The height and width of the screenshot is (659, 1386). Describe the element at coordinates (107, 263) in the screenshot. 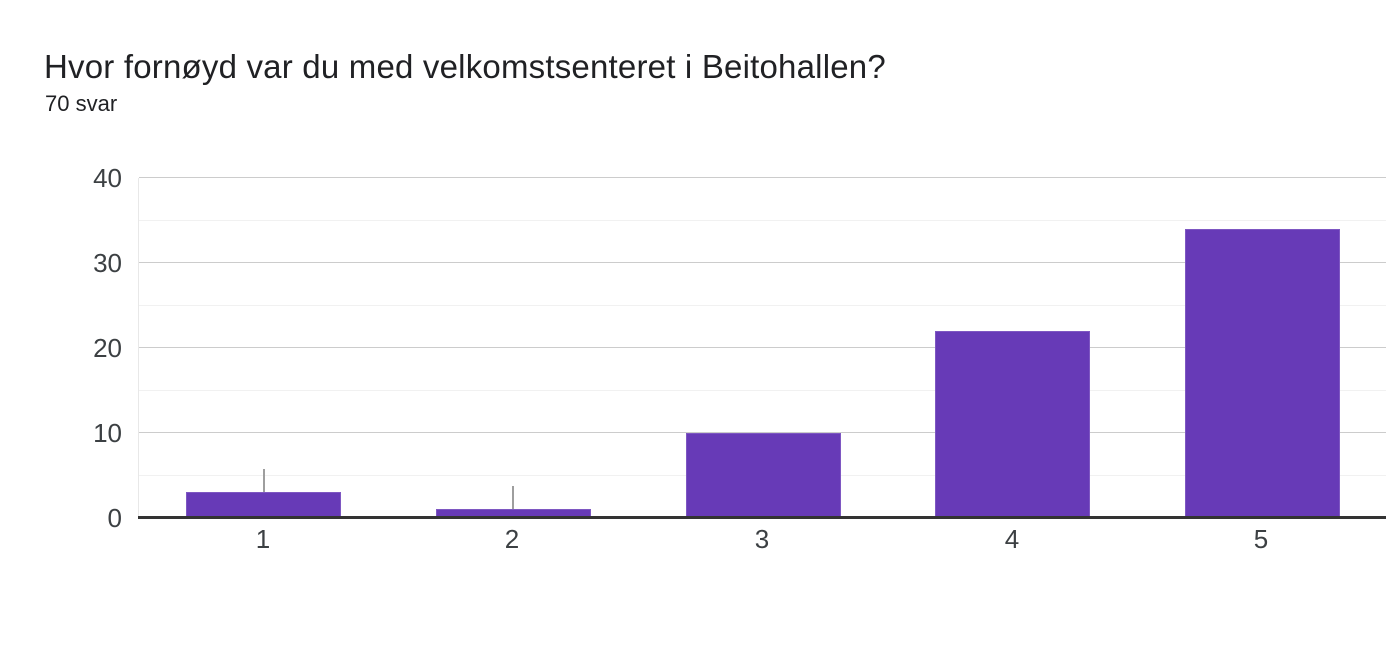

I see `y-tick-label: 30` at that location.